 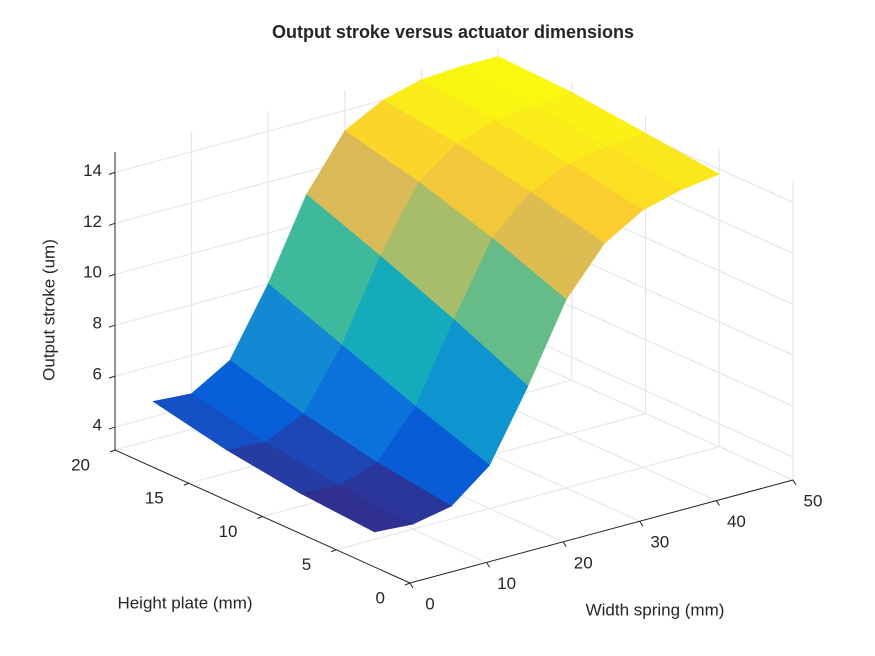 I want to click on x-tick-label: 20, so click(x=583, y=562).